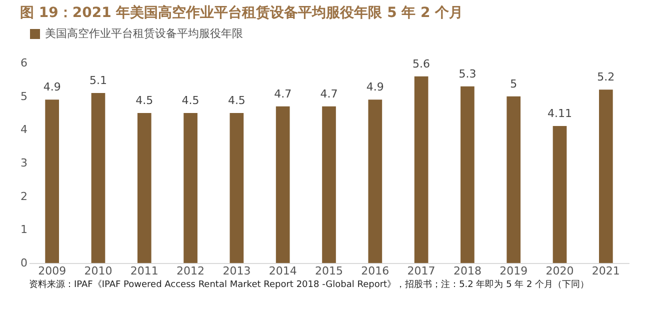  What do you see at coordinates (329, 271) in the screenshot?
I see `x-tick-label: 2015` at bounding box center [329, 271].